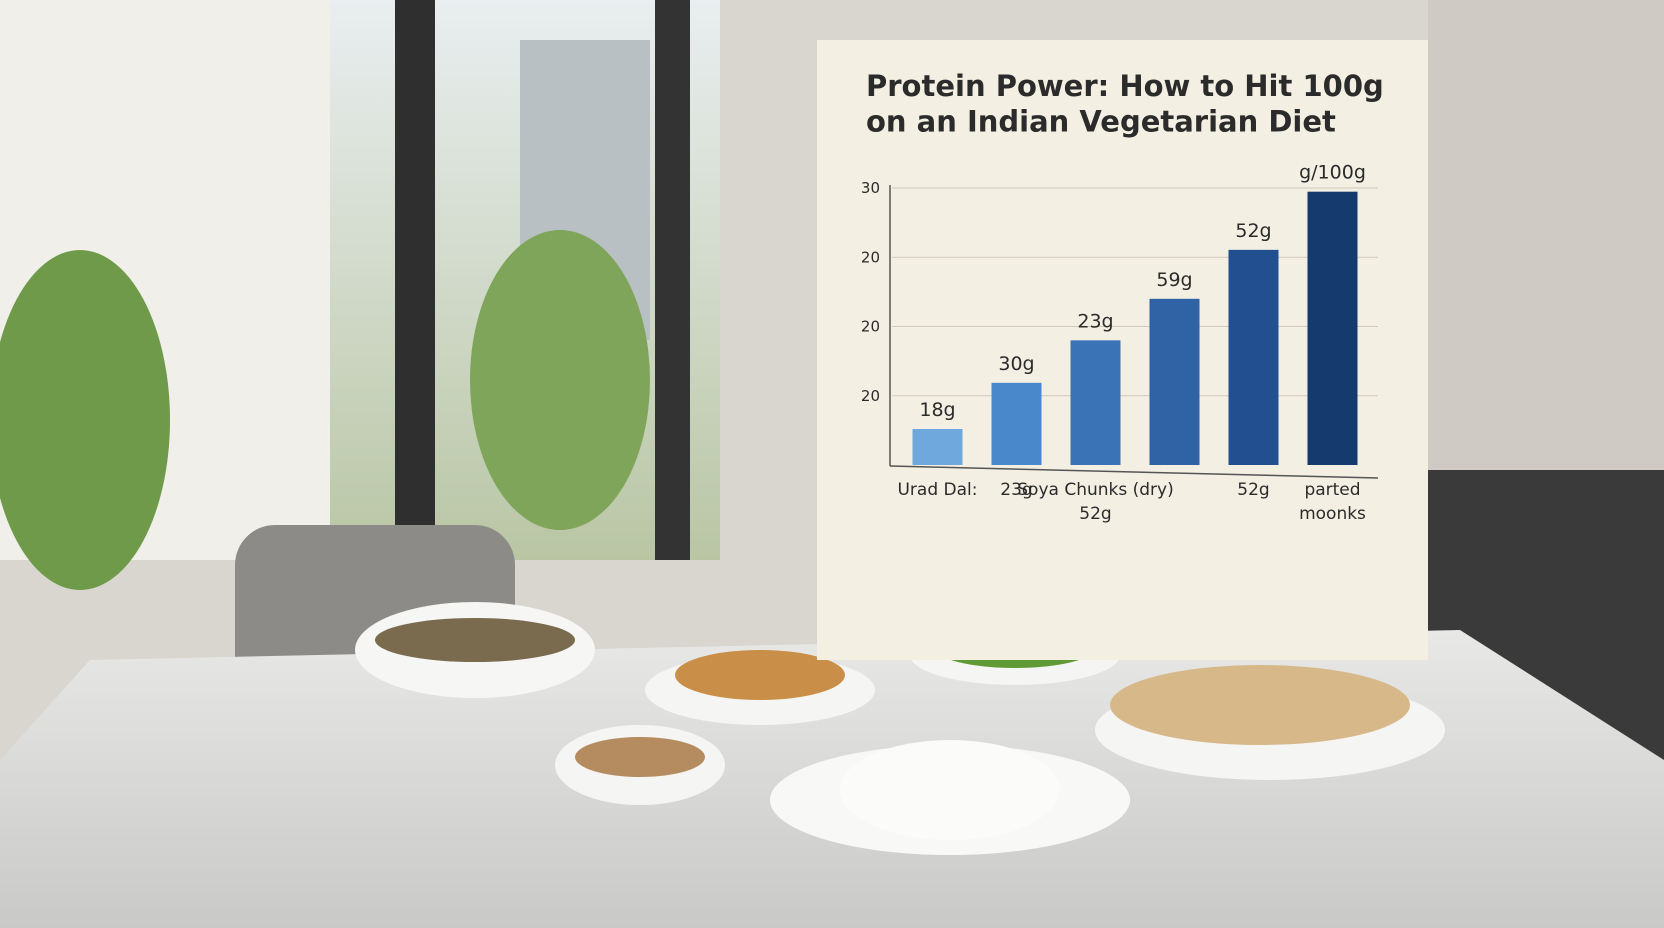 This screenshot has width=1664, height=928. I want to click on peanut-butter, so click(640, 757).